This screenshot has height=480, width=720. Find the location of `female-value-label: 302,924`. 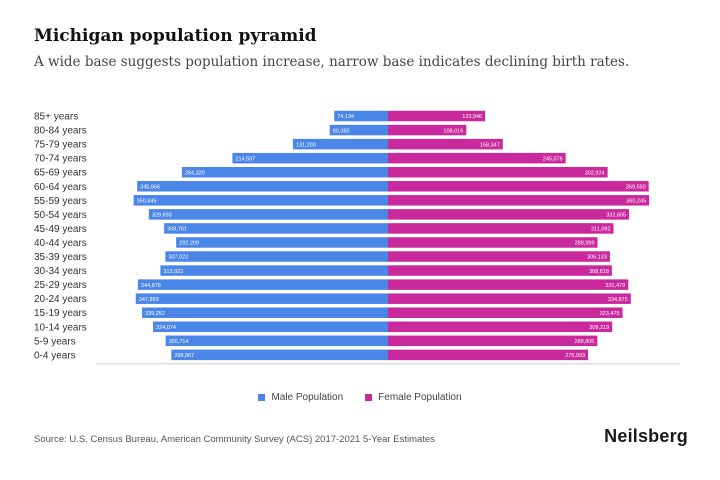

female-value-label: 302,924 is located at coordinates (595, 173).